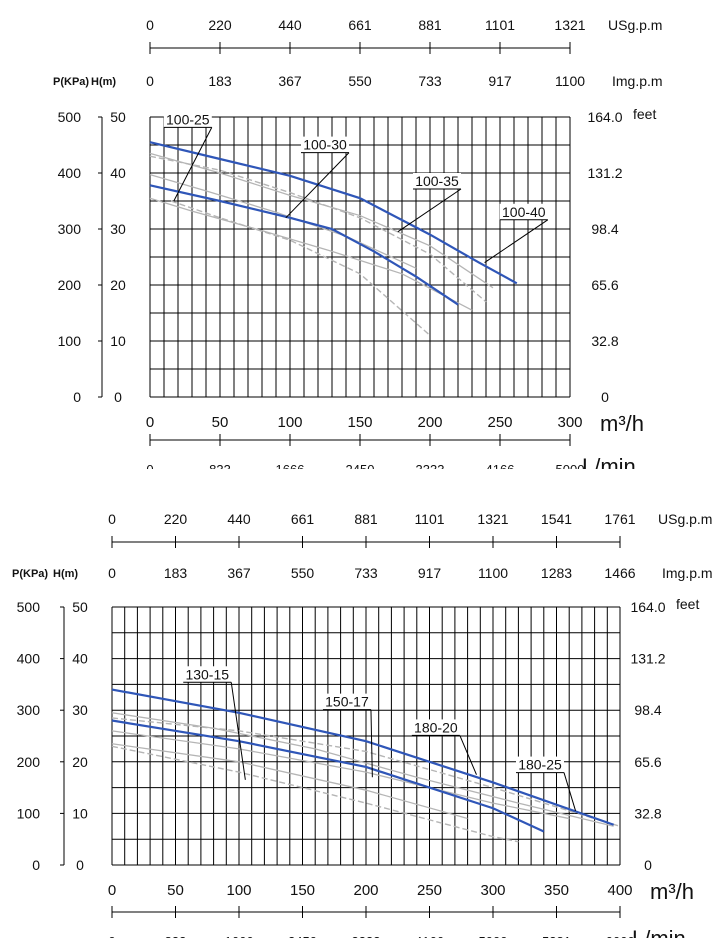 This screenshot has height=938, width=721. Describe the element at coordinates (619, 519) in the screenshot. I see `usgpm-tick-label: 1761` at that location.